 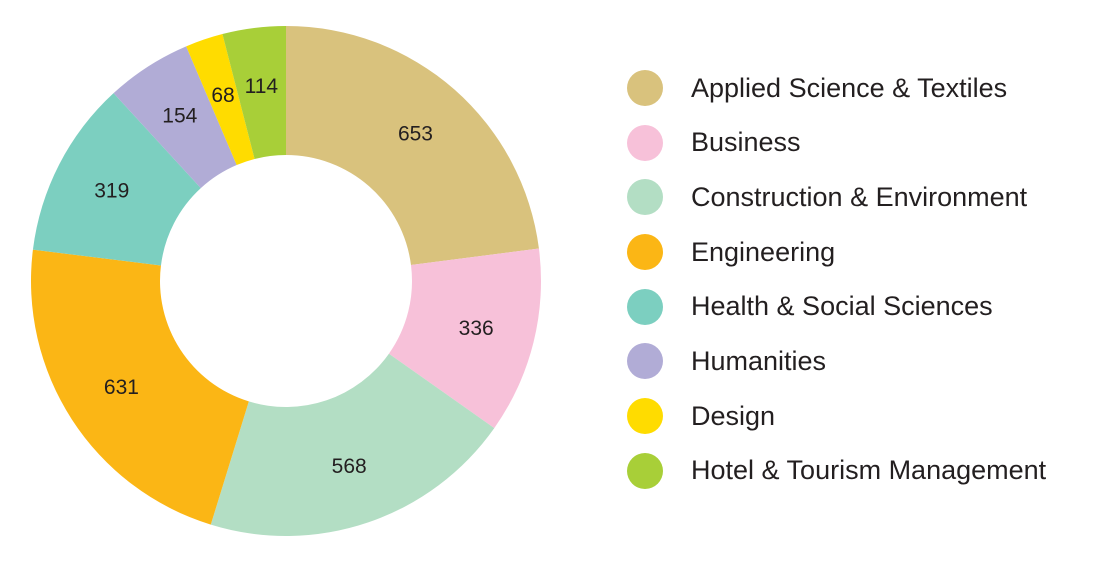 What do you see at coordinates (869, 470) in the screenshot?
I see `legend-label: Hotel & Tourism Management` at bounding box center [869, 470].